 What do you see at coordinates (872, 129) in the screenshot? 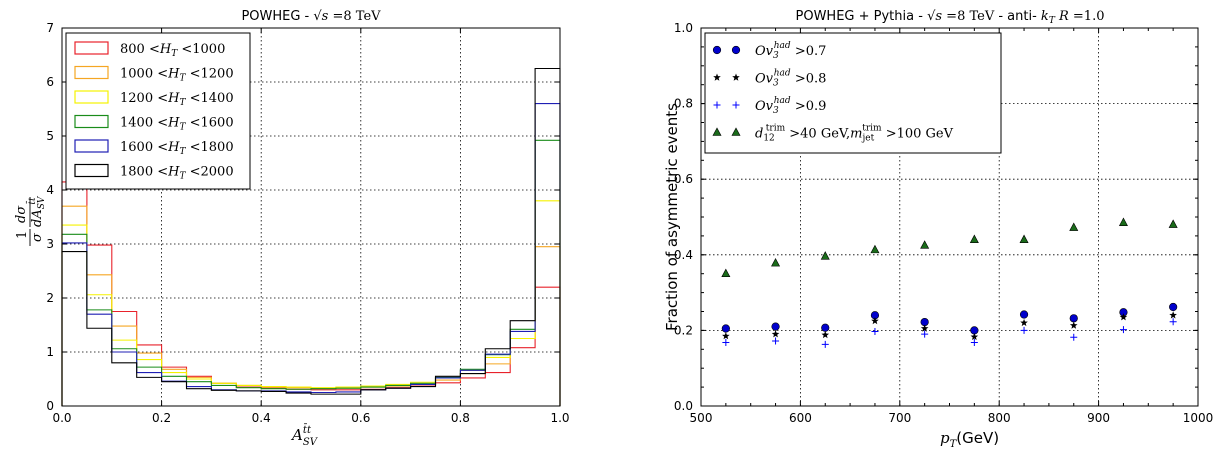
I see `legend-m-sup: trim` at bounding box center [872, 129].